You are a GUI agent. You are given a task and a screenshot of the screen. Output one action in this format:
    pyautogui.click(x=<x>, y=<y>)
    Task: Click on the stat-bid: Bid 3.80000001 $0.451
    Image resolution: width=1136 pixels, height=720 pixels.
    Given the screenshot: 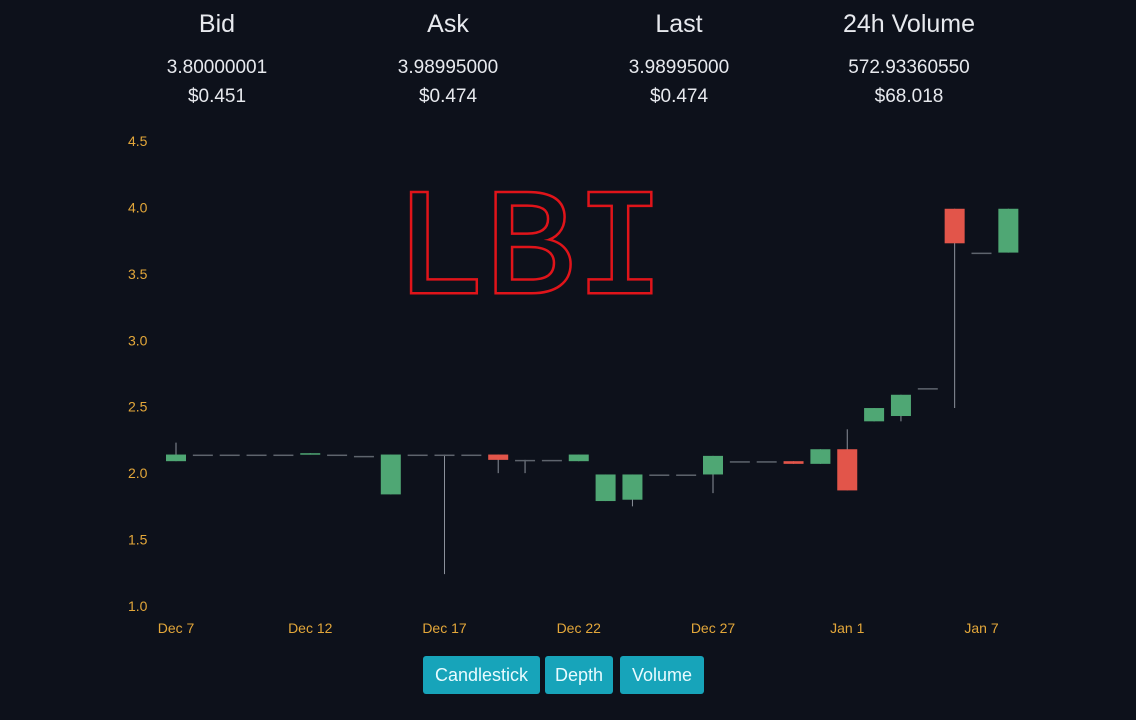 What is the action you would take?
    pyautogui.click(x=217, y=54)
    